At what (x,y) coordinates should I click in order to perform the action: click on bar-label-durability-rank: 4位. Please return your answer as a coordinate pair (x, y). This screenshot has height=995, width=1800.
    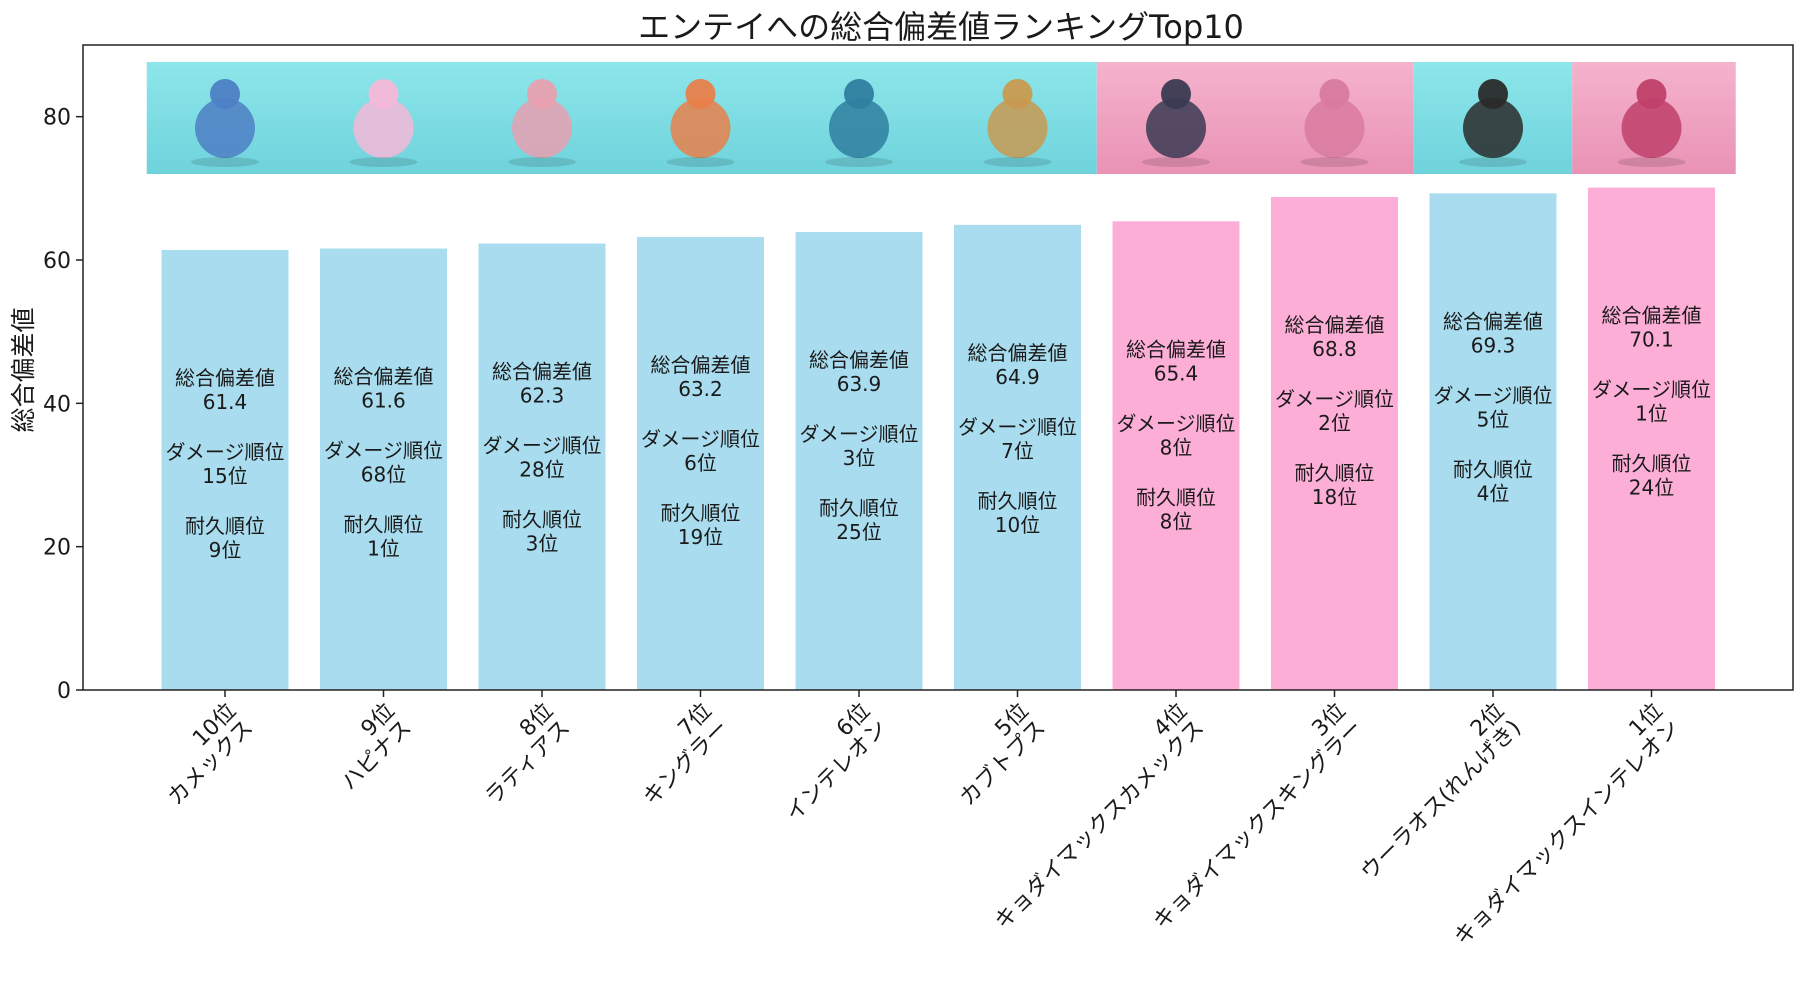
    Looking at the image, I should click on (1493, 493).